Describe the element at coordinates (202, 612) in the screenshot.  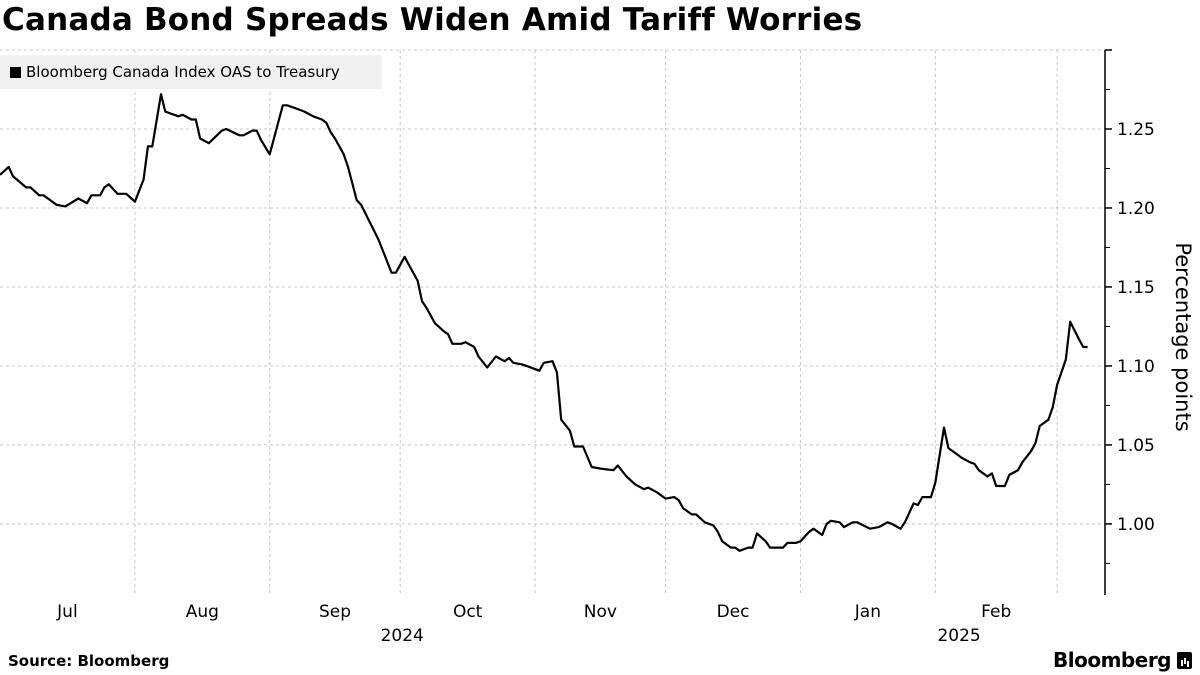
I see `x-tick-label: Aug` at that location.